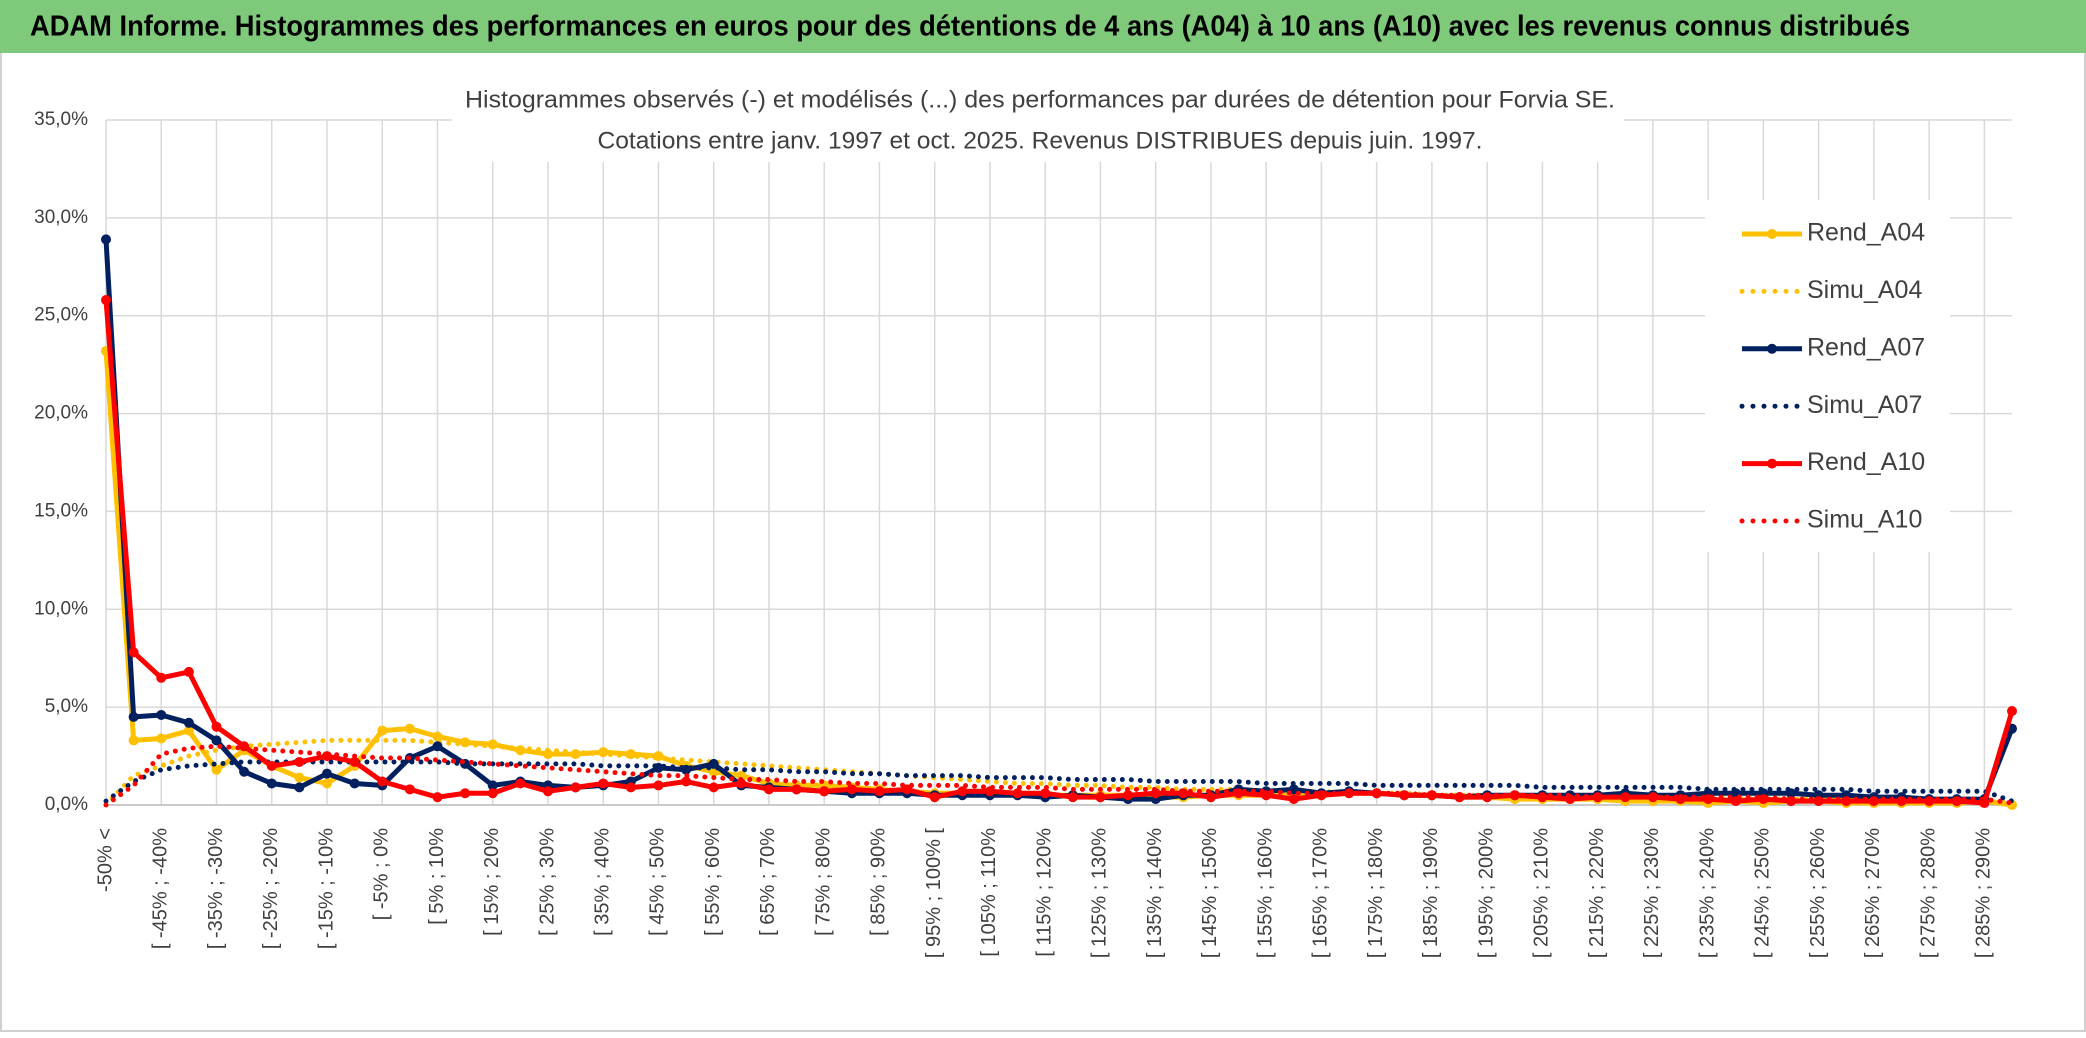  I want to click on x-tick-label: [ 85% ; 90%, so click(879, 882).